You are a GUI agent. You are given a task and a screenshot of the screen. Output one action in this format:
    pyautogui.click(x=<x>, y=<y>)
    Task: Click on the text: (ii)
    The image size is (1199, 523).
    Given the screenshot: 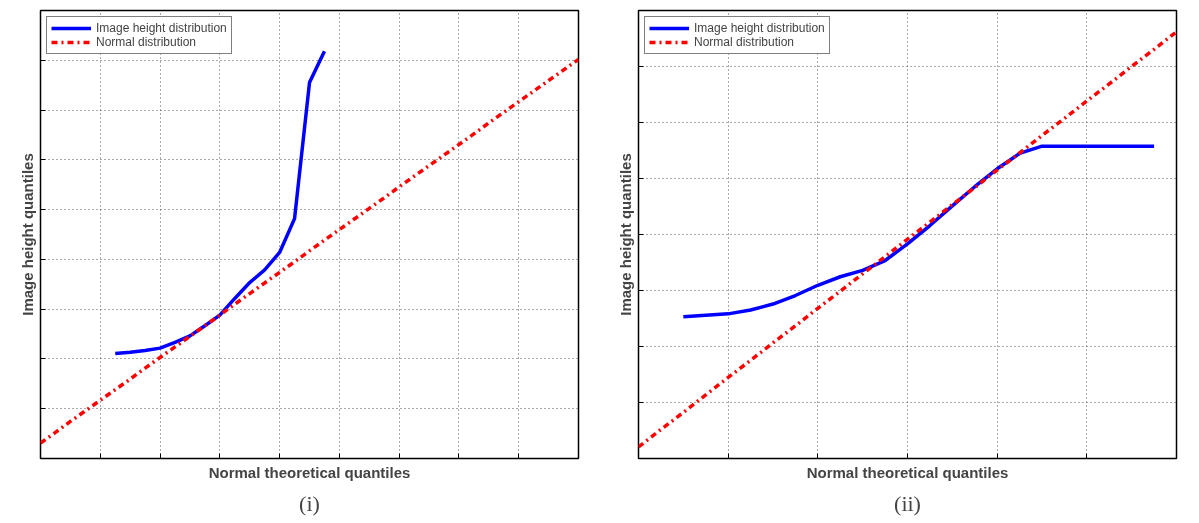 What is the action you would take?
    pyautogui.click(x=907, y=503)
    